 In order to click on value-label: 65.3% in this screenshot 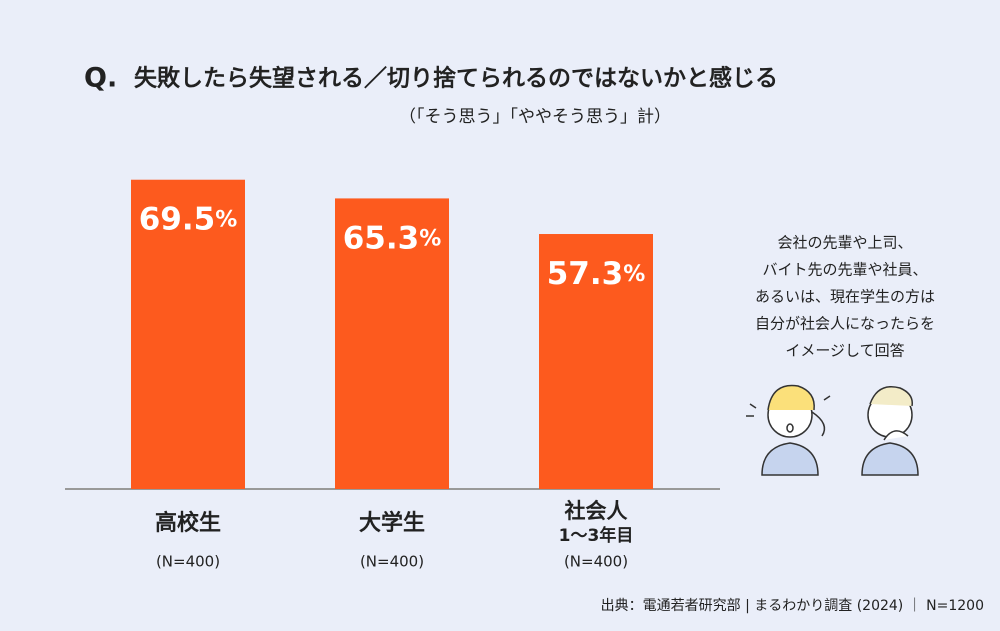, I will do `click(392, 238)`.